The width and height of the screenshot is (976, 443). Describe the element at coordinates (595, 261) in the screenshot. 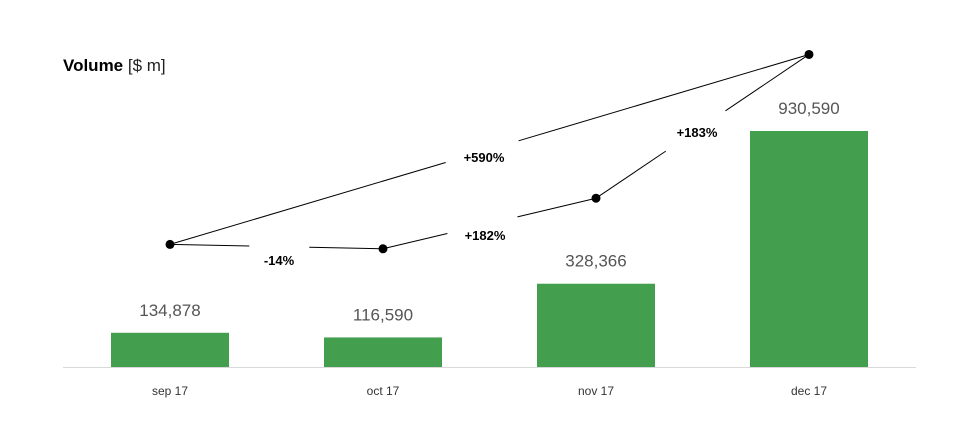

I see `value-label: 328,366` at that location.